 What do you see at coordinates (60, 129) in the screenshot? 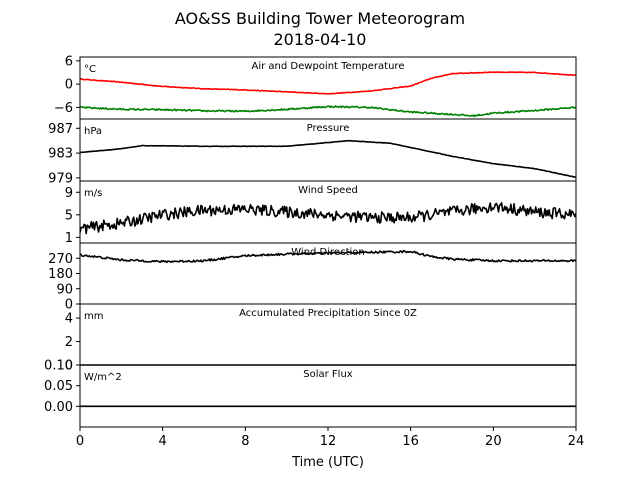
I see `pressure-ytick-label: 987` at bounding box center [60, 129].